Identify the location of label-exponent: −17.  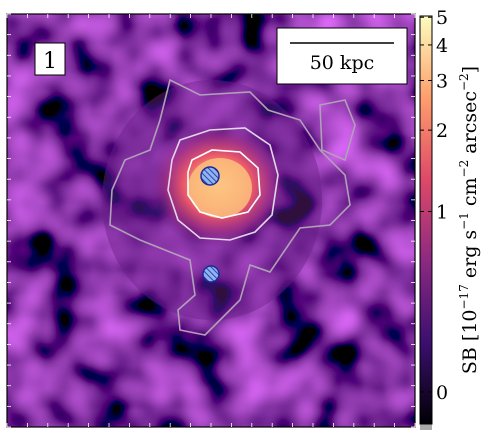
(464, 296).